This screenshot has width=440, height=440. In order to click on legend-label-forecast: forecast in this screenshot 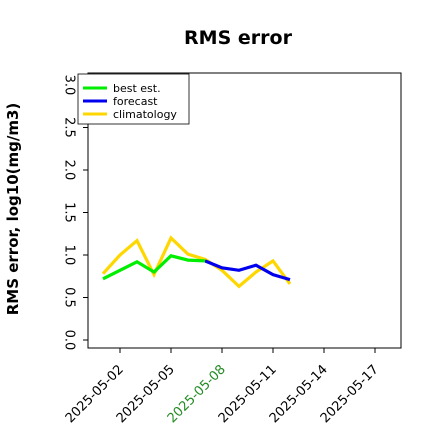, I will do `click(135, 101)`.